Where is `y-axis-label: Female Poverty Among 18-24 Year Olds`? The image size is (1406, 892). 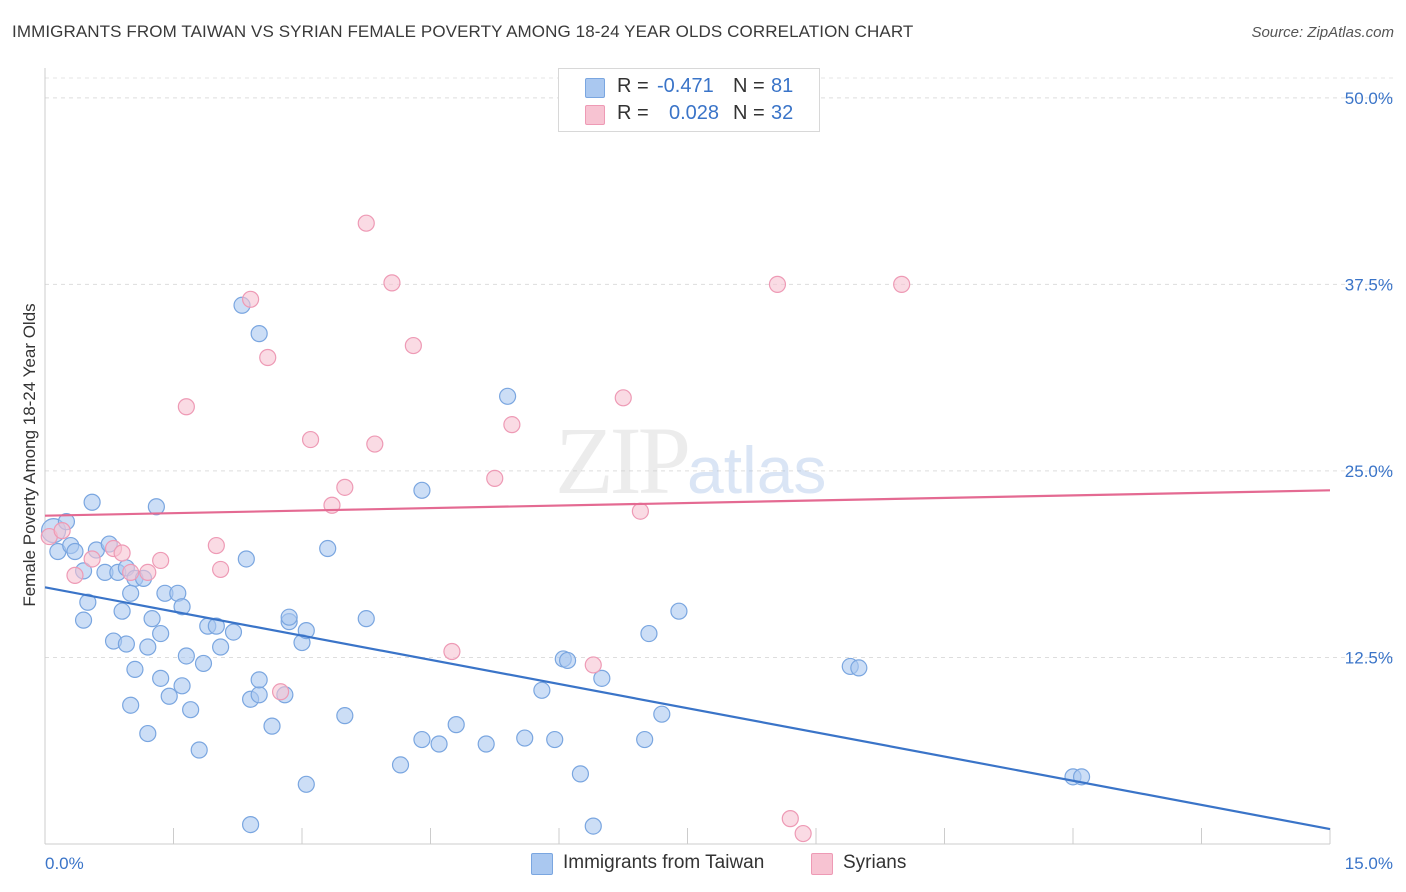 y-axis-label: Female Poverty Among 18-24 Year Olds is located at coordinates (29, 455).